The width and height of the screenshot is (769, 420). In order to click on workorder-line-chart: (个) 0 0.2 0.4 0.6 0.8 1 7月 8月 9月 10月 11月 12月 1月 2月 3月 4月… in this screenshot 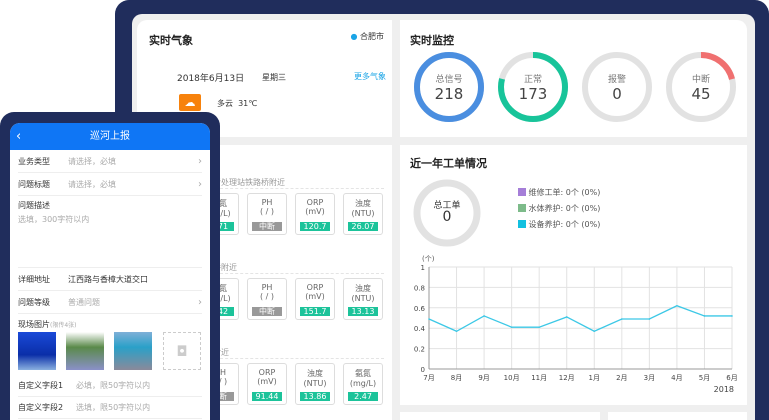, I will do `click(576, 324)`.